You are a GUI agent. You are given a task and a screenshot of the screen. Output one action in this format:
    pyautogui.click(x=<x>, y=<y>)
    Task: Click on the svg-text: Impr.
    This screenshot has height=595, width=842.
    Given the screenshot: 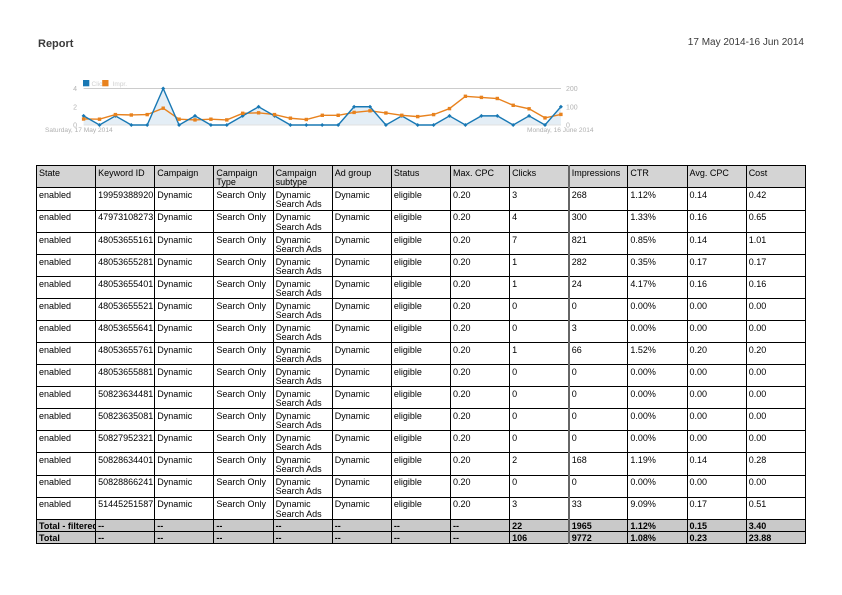 What is the action you would take?
    pyautogui.click(x=120, y=84)
    